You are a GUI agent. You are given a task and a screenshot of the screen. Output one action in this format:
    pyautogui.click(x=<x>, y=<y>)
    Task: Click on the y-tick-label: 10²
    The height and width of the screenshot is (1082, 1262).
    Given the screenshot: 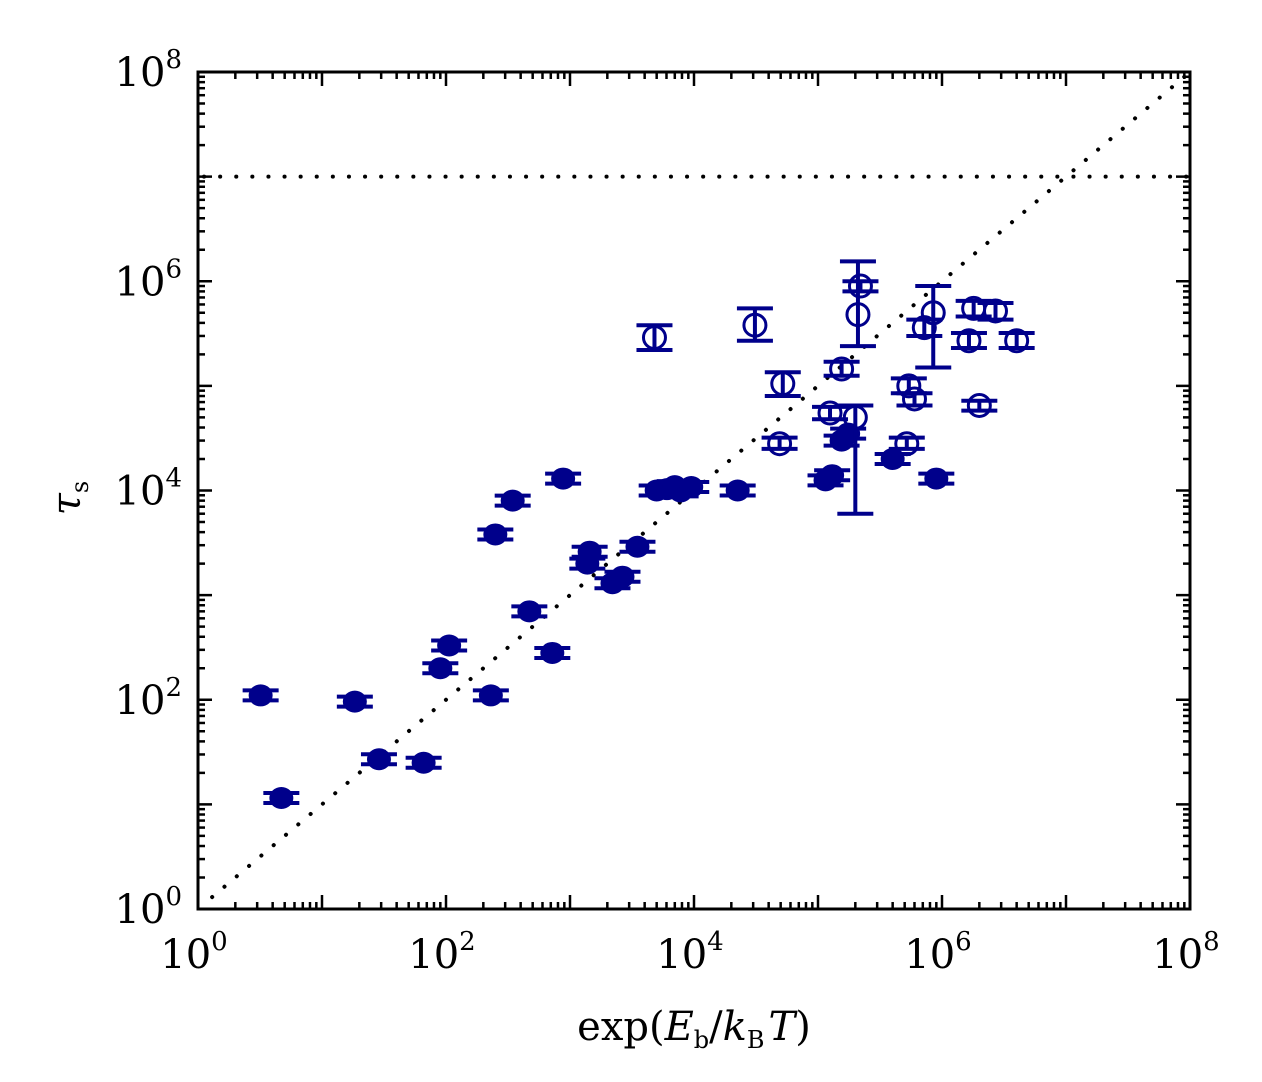 What is the action you would take?
    pyautogui.click(x=148, y=698)
    